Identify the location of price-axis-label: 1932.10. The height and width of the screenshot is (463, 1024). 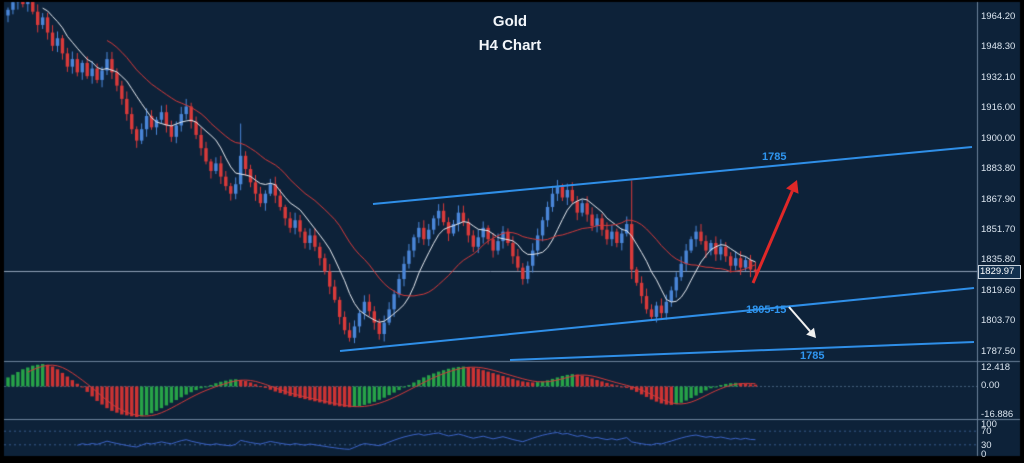
(998, 77).